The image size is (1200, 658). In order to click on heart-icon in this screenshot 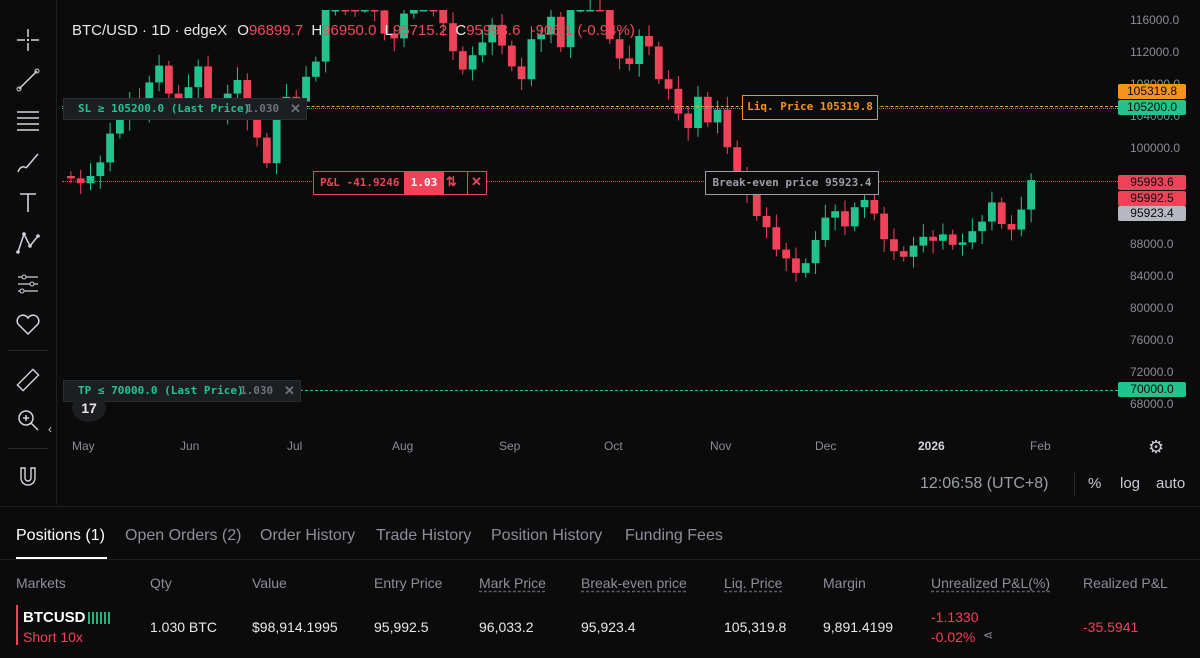, I will do `click(28, 324)`.